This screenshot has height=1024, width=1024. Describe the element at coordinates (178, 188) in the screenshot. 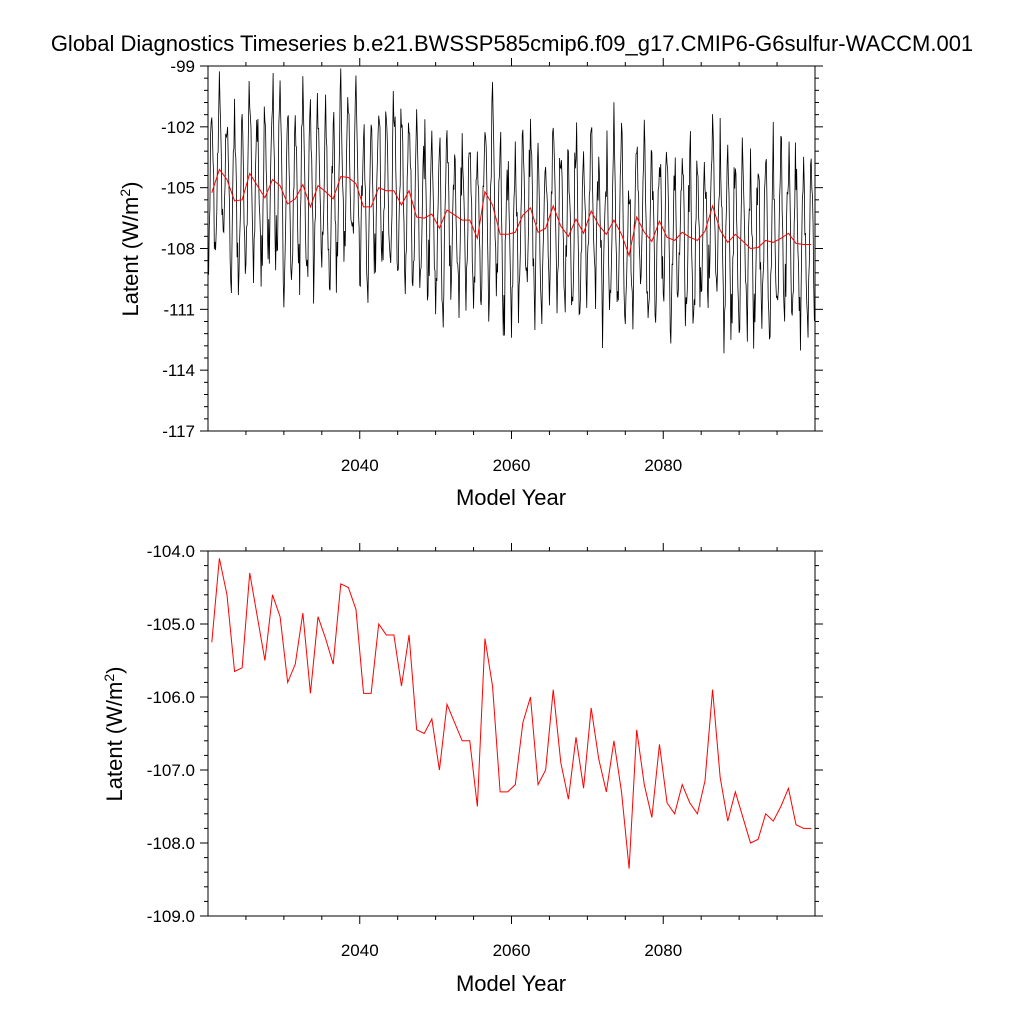

I see `y-tick-label-top: -105` at that location.